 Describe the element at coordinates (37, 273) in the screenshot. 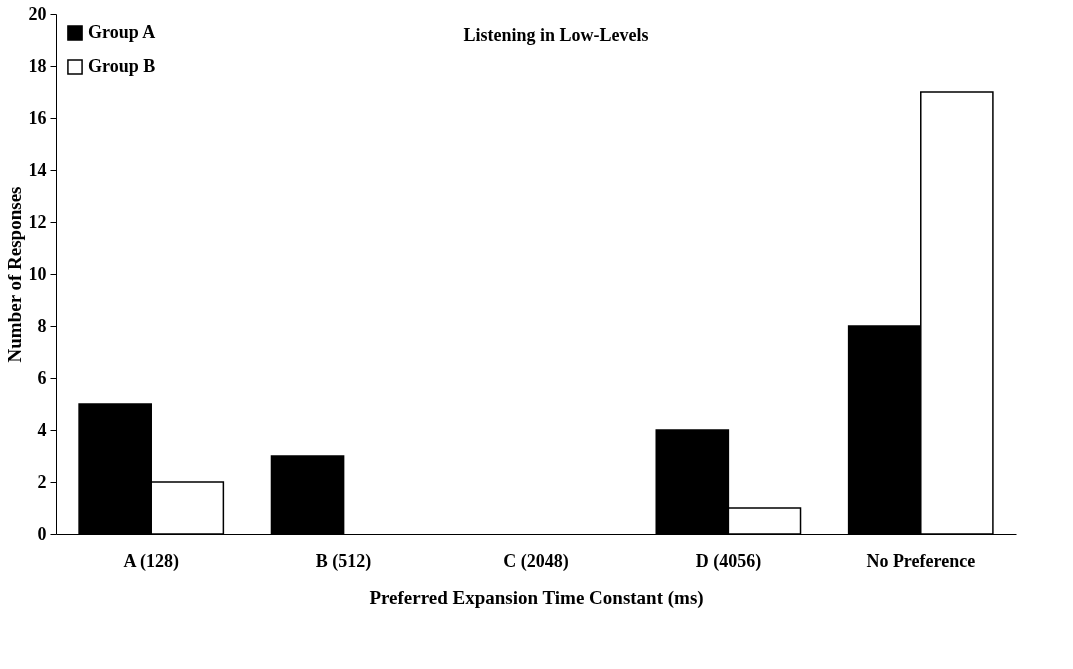

I see `y-tick-label: 10` at that location.